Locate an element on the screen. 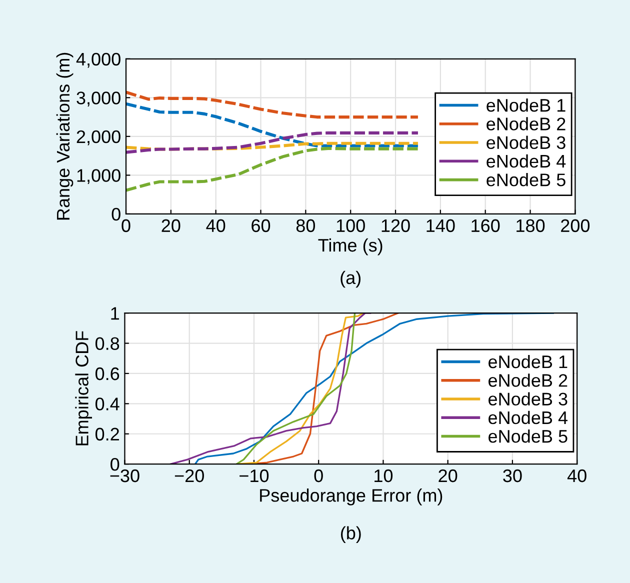  x-tick-label: 140 is located at coordinates (440, 225).